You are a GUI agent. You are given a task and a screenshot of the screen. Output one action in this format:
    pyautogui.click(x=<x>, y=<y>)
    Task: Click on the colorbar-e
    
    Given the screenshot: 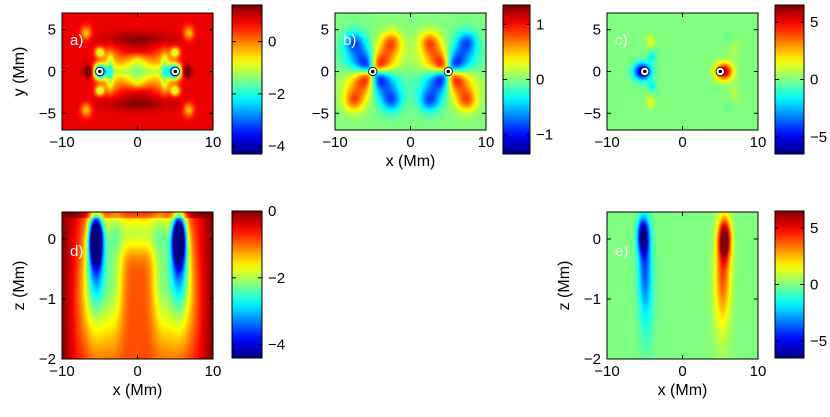 What is the action you would take?
    pyautogui.click(x=789, y=284)
    